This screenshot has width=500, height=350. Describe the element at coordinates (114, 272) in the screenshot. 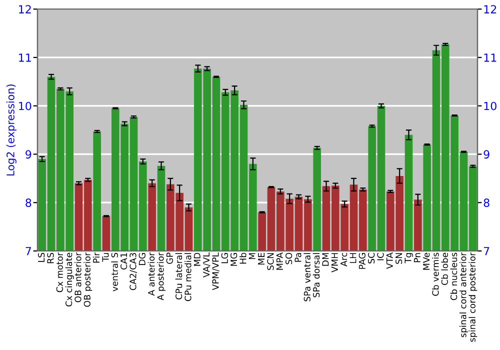

I see `x-tick-label: ventral S` at that location.